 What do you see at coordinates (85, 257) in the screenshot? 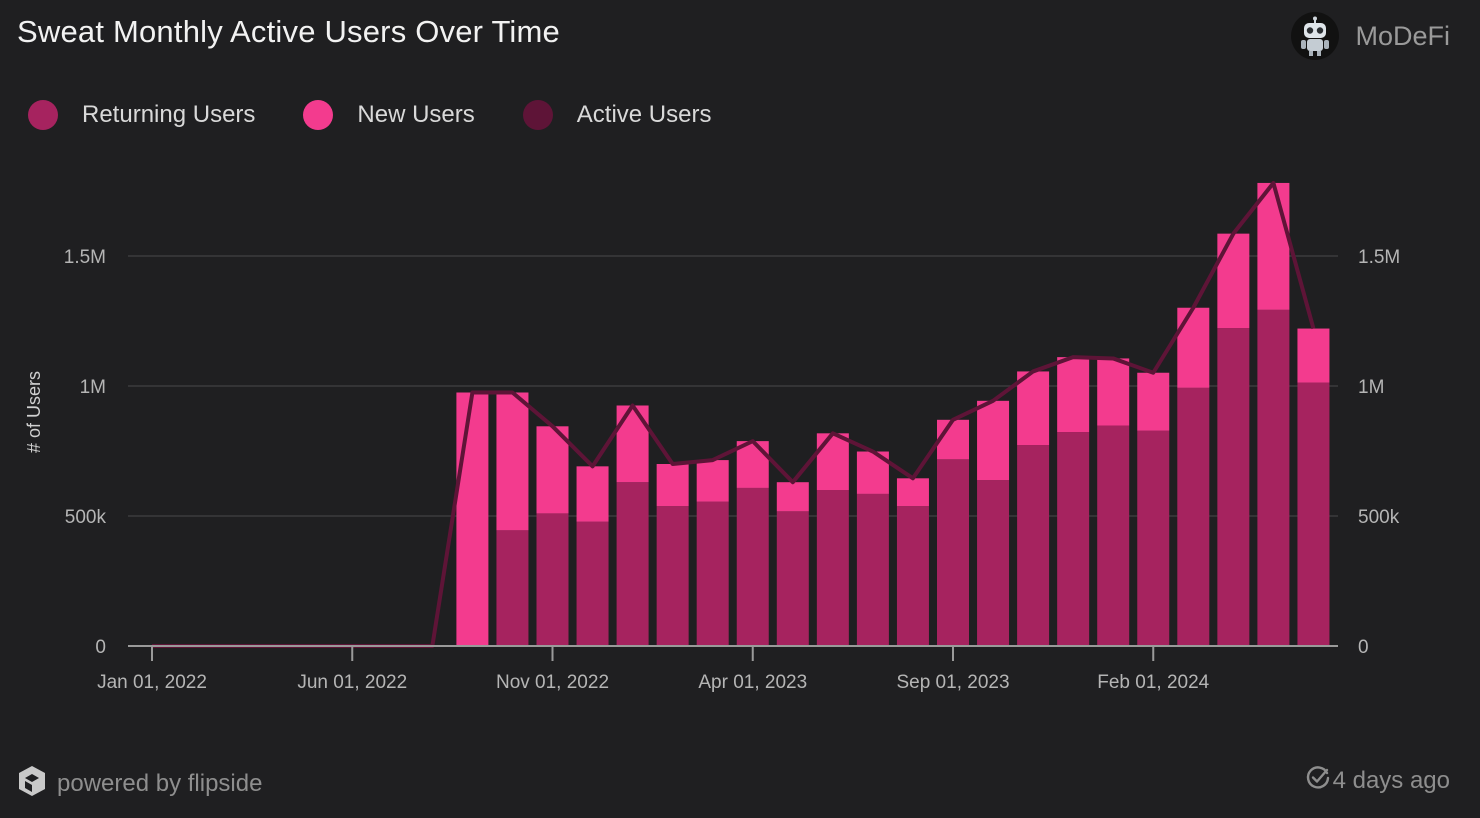
I see `y-tick-label-left: 1.5M` at bounding box center [85, 257].